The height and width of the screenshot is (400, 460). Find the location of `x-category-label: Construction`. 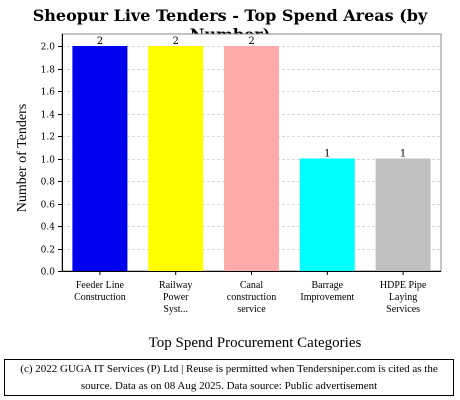

x-category-label: Construction is located at coordinates (100, 297).